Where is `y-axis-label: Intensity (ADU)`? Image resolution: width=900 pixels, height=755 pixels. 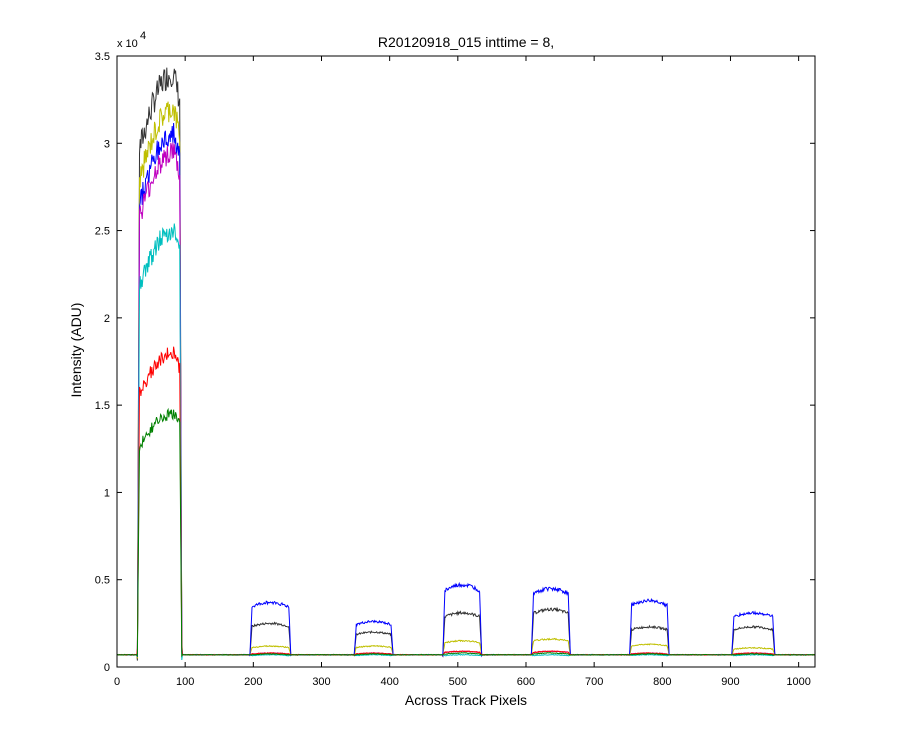 y-axis-label: Intensity (ADU) is located at coordinates (76, 350).